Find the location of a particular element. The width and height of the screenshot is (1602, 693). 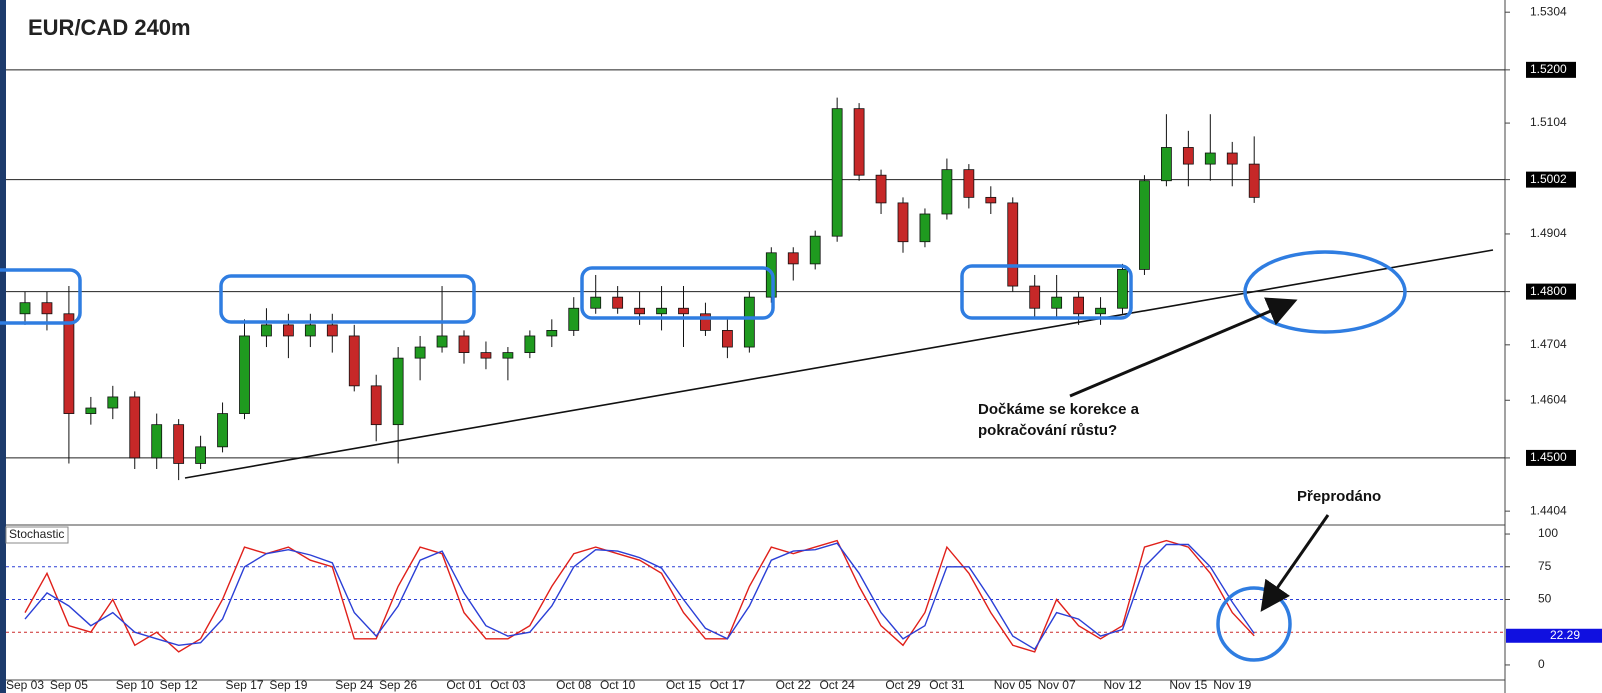

left-edge is located at coordinates (3, 346).